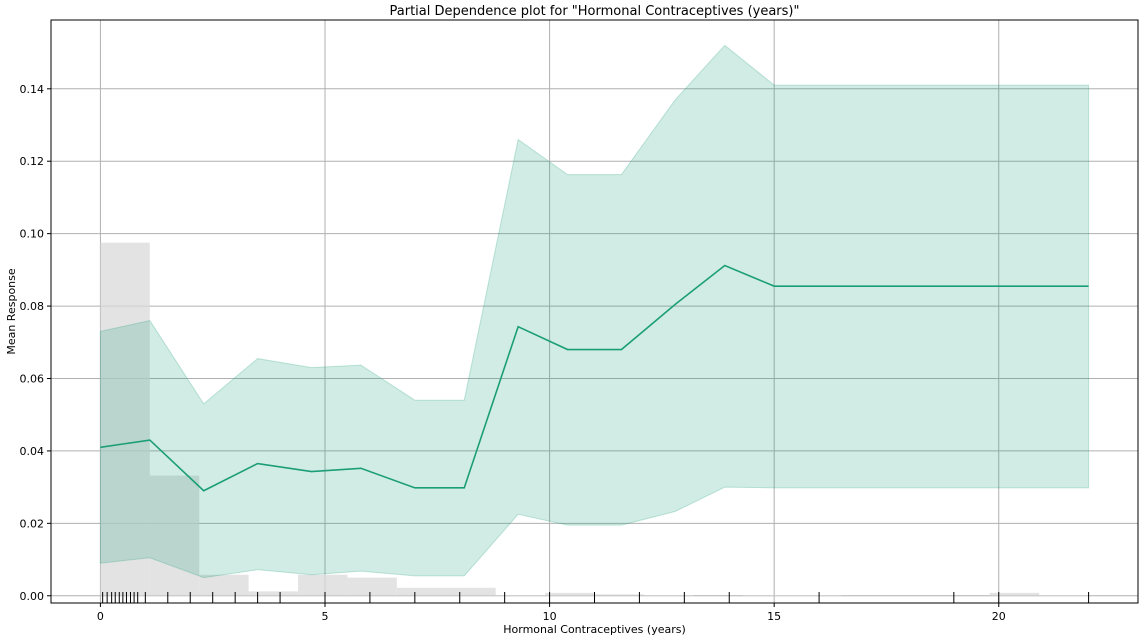 The height and width of the screenshot is (640, 1144). What do you see at coordinates (594, 629) in the screenshot?
I see `x-axis-label: Hormonal Contraceptives (years)` at bounding box center [594, 629].